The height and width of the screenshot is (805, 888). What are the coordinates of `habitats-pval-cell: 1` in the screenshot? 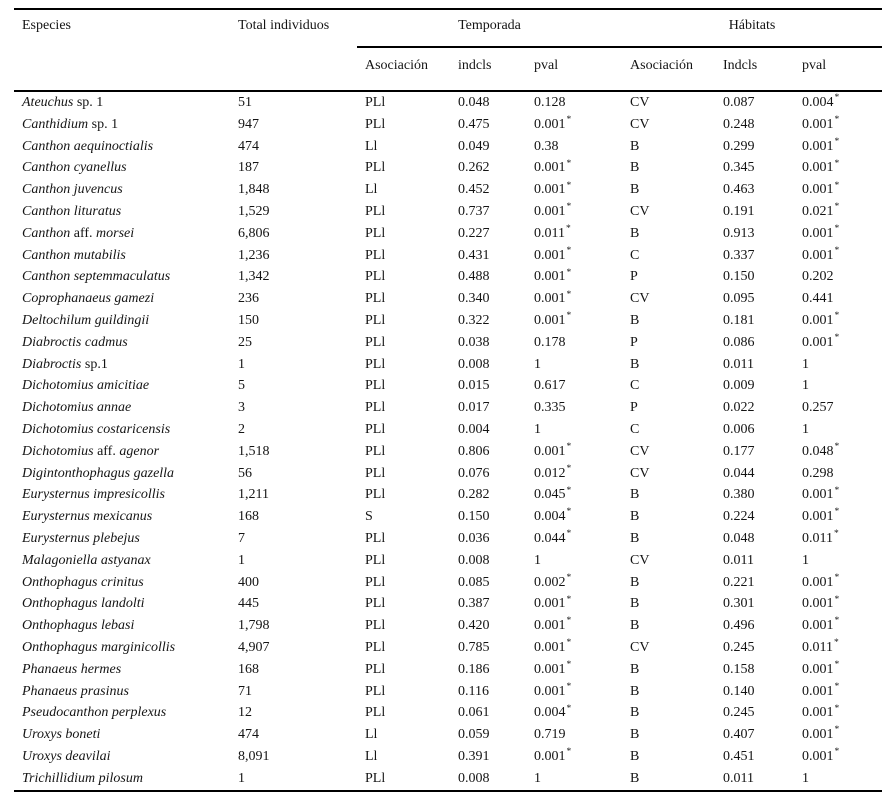 It's located at (838, 561).